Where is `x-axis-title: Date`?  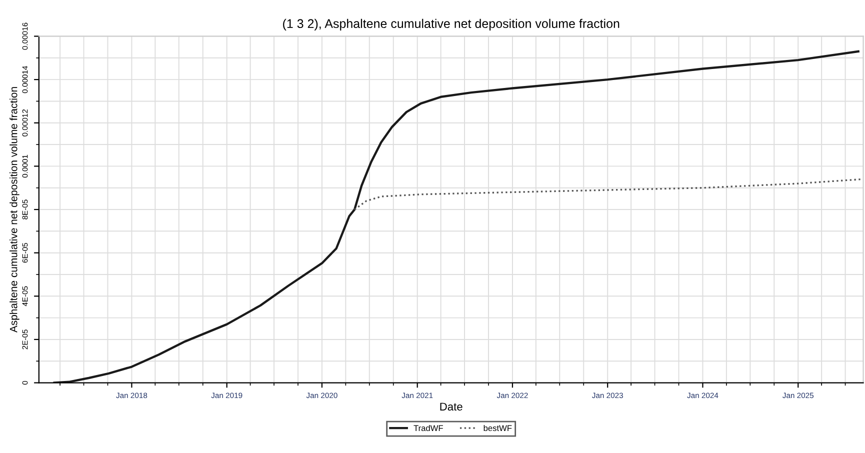
x-axis-title: Date is located at coordinates (451, 406).